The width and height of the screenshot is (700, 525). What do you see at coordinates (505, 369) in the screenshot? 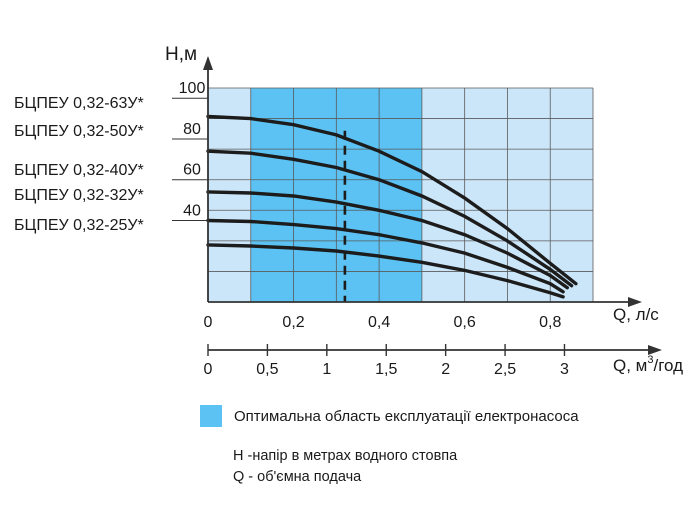
I see `x2-tick-label: 2,5` at bounding box center [505, 369].